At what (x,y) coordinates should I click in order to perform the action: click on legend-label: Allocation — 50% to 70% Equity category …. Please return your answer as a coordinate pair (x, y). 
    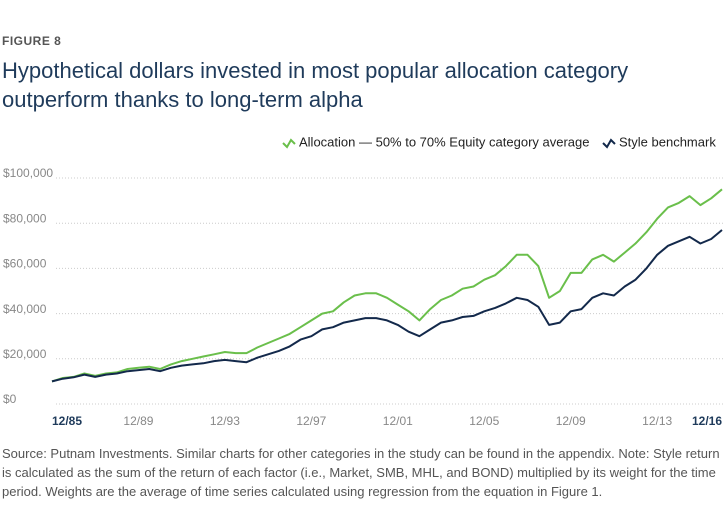
    Looking at the image, I should click on (444, 141).